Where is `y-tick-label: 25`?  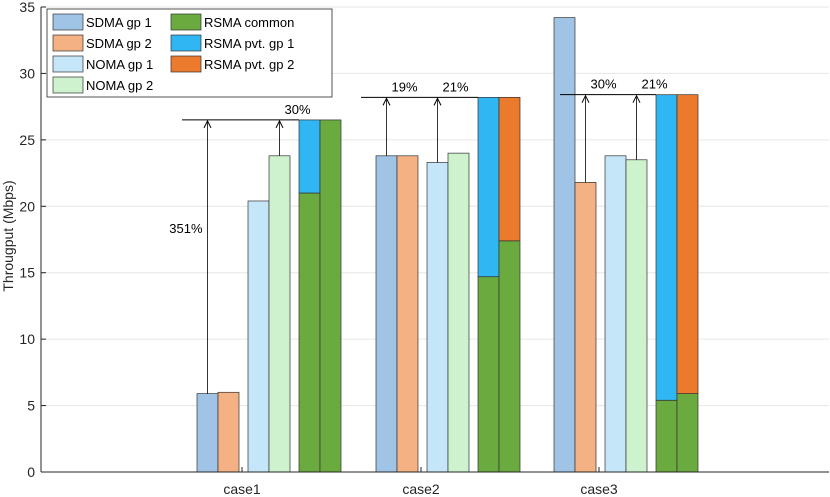 y-tick-label: 25 is located at coordinates (27, 140).